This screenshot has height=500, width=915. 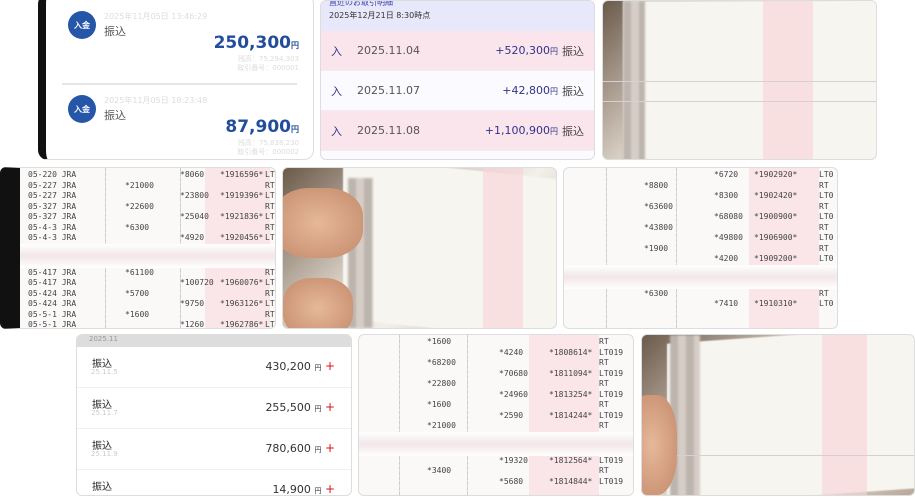 What do you see at coordinates (242, 216) in the screenshot?
I see `passbook-bal: *1921836*` at bounding box center [242, 216].